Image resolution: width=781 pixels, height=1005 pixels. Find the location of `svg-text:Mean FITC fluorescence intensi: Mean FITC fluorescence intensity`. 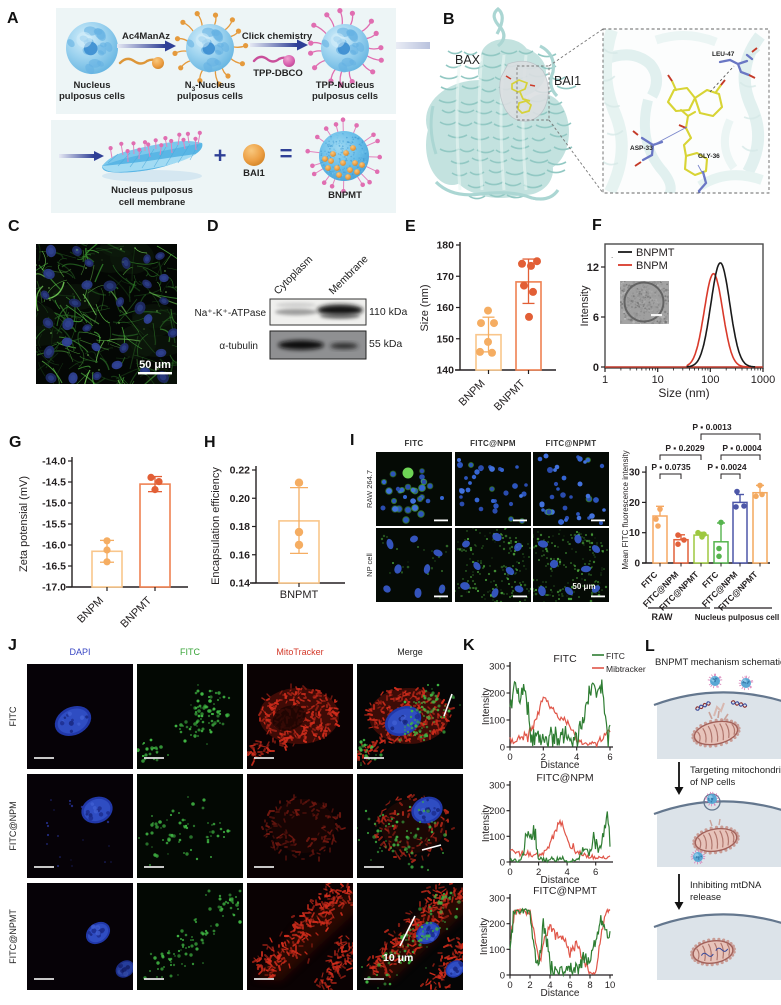

svg-text:Mean FITC fluorescence intensi: Mean FITC fluorescence intensity is located at coordinates (625, 509).